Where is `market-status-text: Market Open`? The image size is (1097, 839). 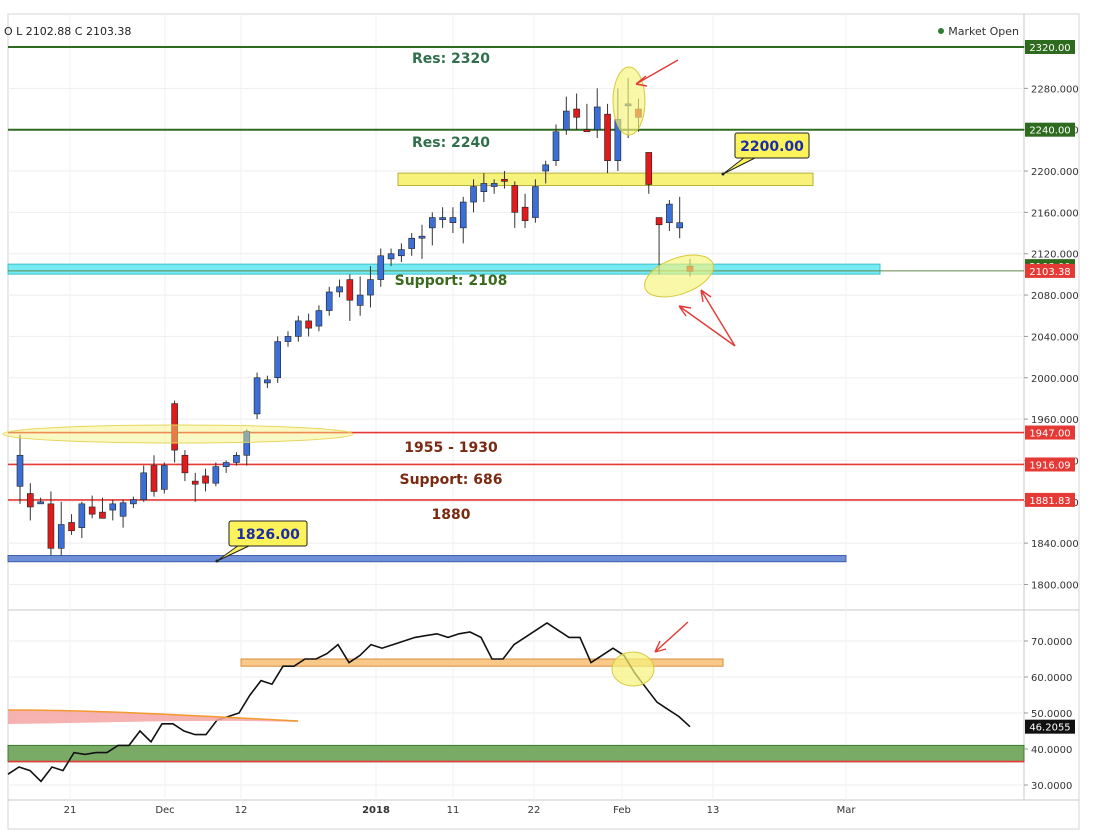
market-status-text: Market Open is located at coordinates (983, 31).